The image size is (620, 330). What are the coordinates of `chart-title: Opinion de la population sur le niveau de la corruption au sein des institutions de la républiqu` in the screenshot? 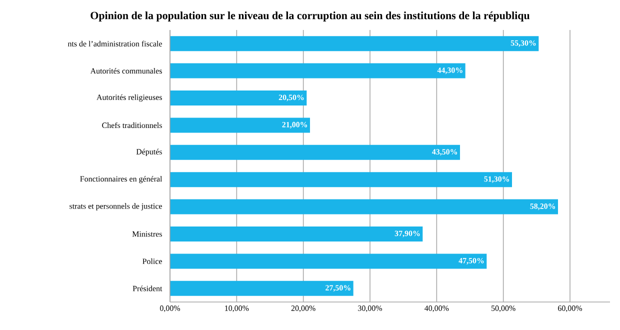 It's located at (310, 17).